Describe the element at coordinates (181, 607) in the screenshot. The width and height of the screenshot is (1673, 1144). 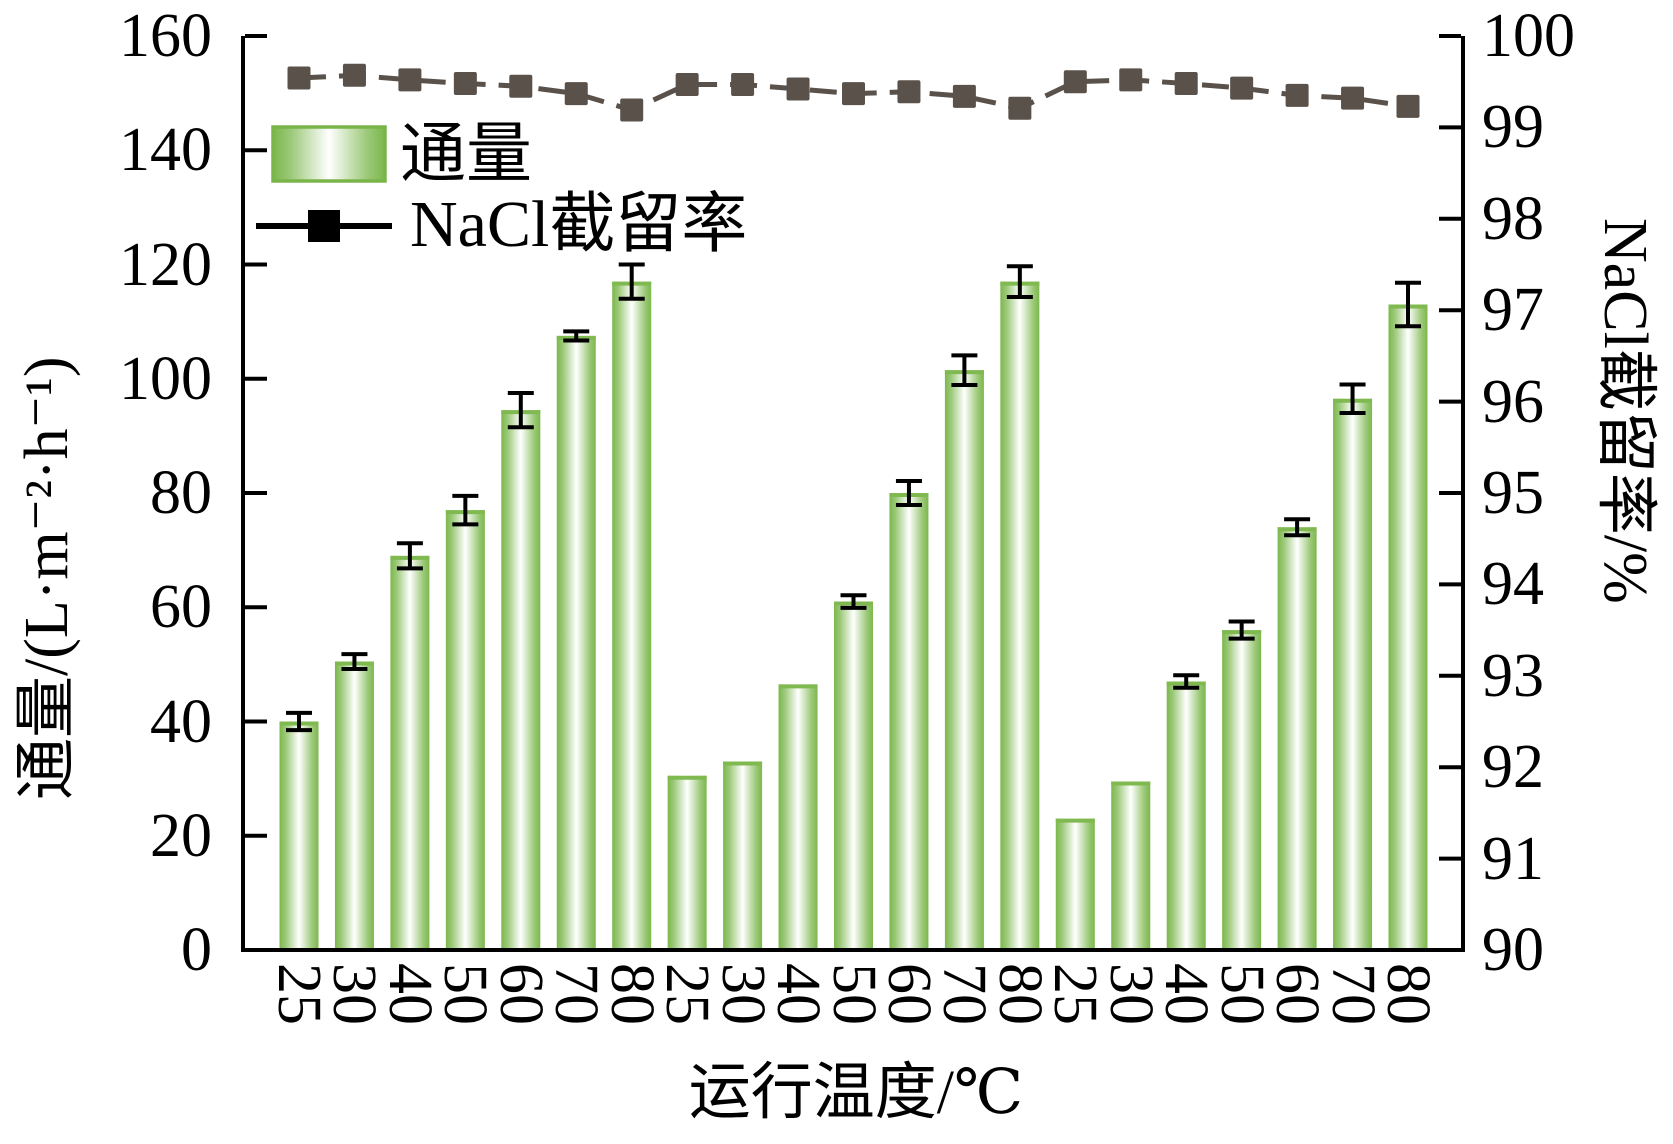
I see `left-axis-tick-label: 60` at that location.